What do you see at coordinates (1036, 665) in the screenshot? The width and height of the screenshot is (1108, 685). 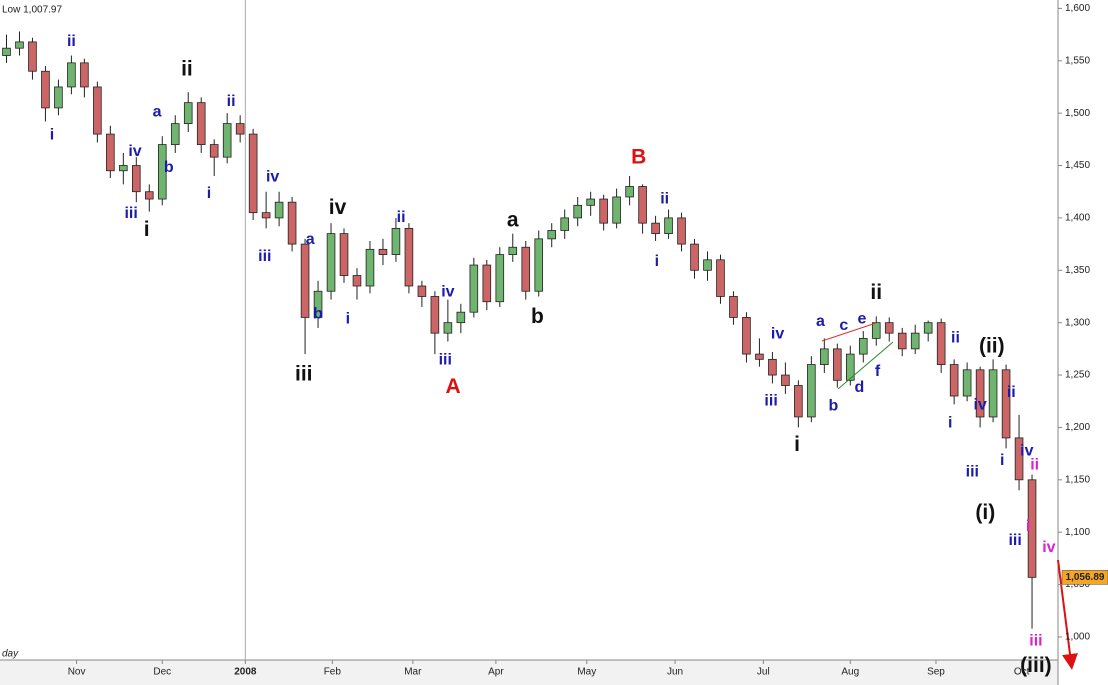 I see `wave-label: (iii)` at bounding box center [1036, 665].